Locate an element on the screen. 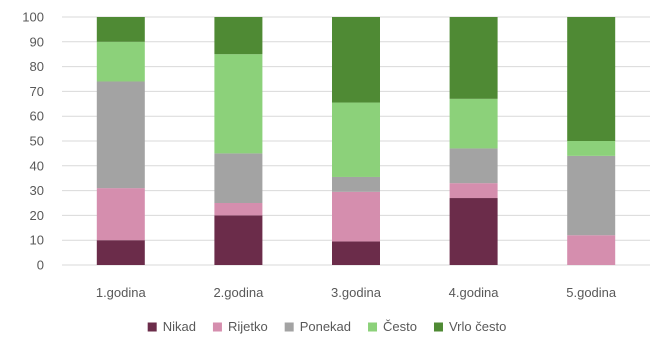 The width and height of the screenshot is (654, 341). legend-item: Vrlo često is located at coordinates (469, 326).